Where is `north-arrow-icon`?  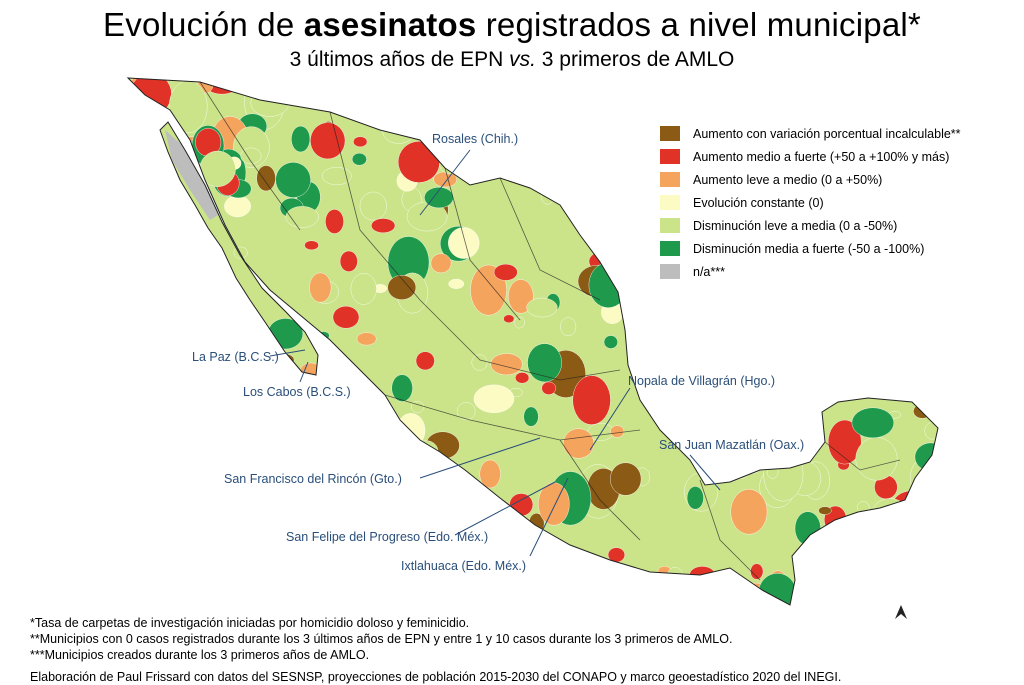
north-arrow-icon is located at coordinates (901, 612).